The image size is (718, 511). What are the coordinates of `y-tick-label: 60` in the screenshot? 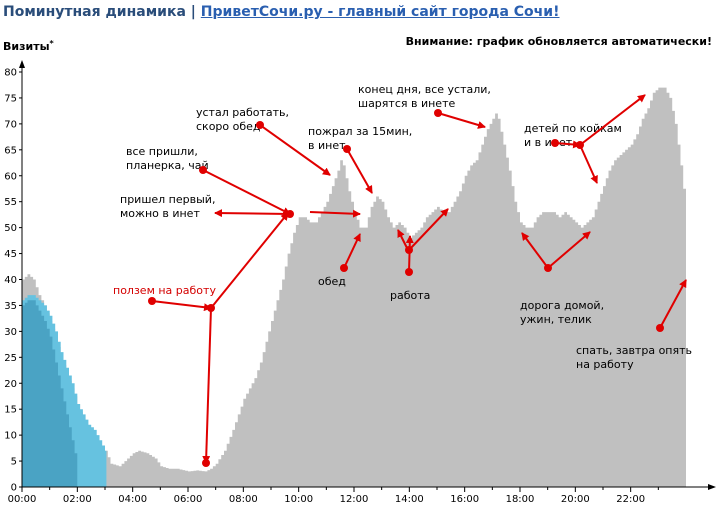 It's located at (10, 176).